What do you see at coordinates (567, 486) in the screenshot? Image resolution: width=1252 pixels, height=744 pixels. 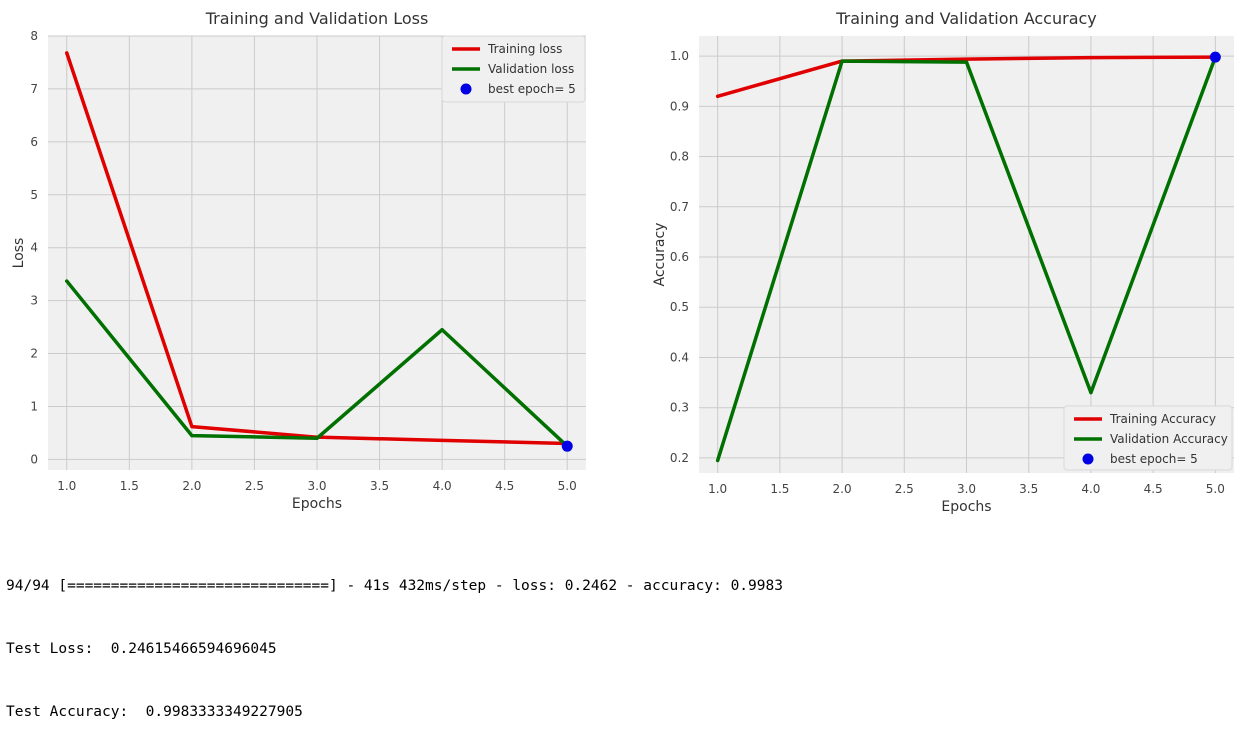 I see `loss-x-tick-label: 5.0` at bounding box center [567, 486].